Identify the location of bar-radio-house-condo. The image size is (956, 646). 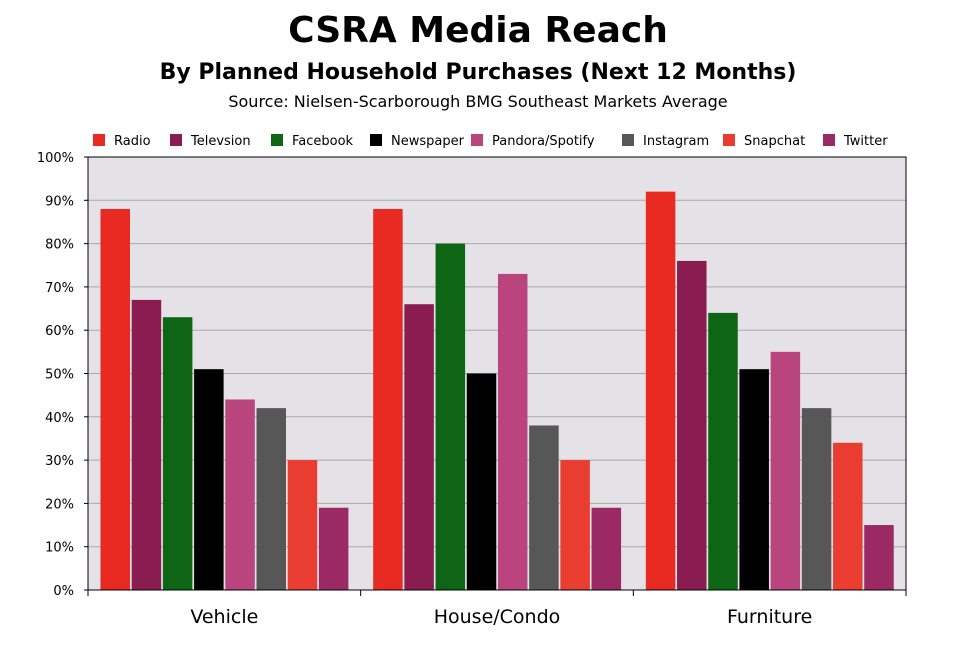
(388, 399).